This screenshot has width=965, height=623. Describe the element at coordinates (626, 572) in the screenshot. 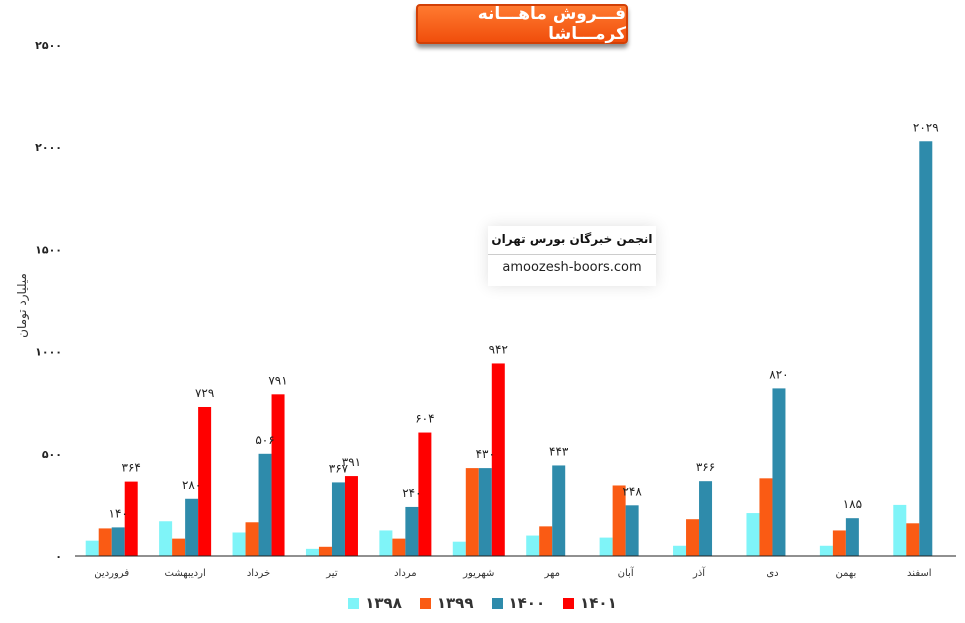

I see `x-tick-label: آبان` at that location.